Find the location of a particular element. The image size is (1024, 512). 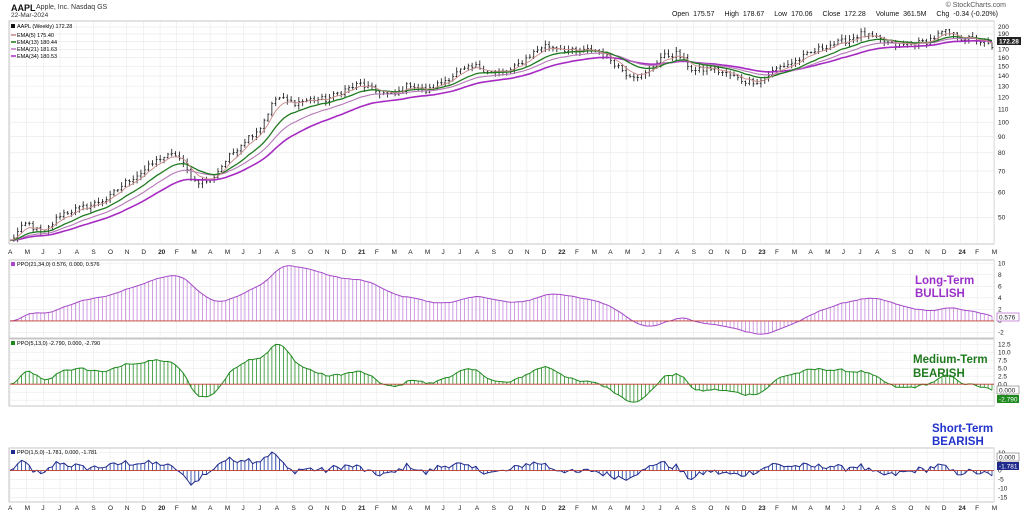

ppo-long-tick-label: 0 is located at coordinates (1000, 321).